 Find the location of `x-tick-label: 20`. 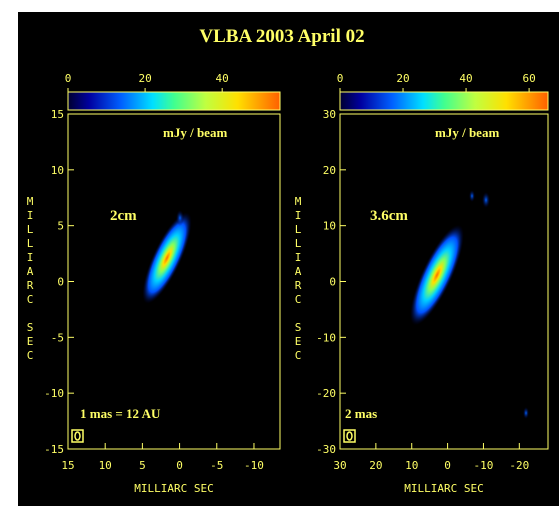

x-tick-label: 20 is located at coordinates (375, 465).